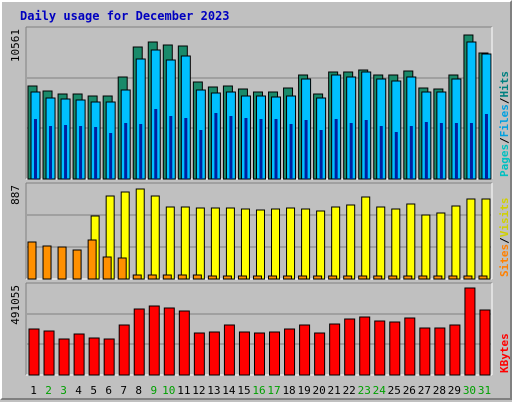 This screenshot has width=512, height=402. What do you see at coordinates (183, 390) in the screenshot?
I see `x-tick-label: 11` at bounding box center [183, 390].